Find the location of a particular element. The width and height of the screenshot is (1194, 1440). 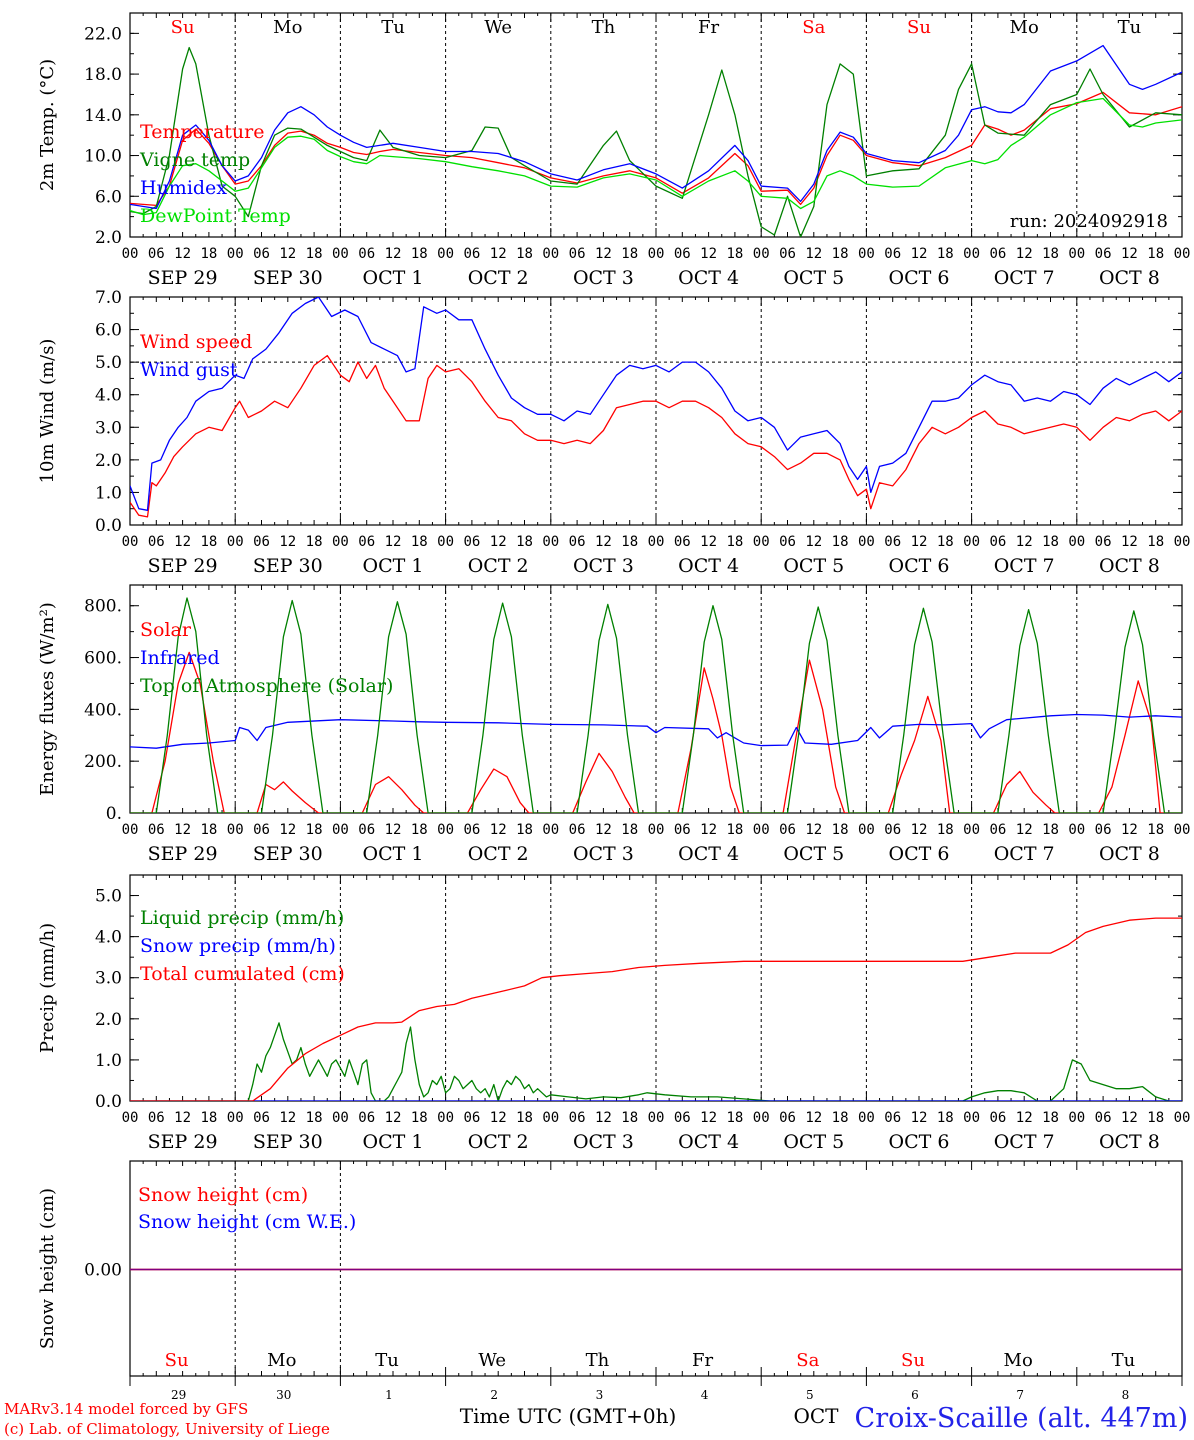

y-tick-label: 600. is located at coordinates (103, 659).